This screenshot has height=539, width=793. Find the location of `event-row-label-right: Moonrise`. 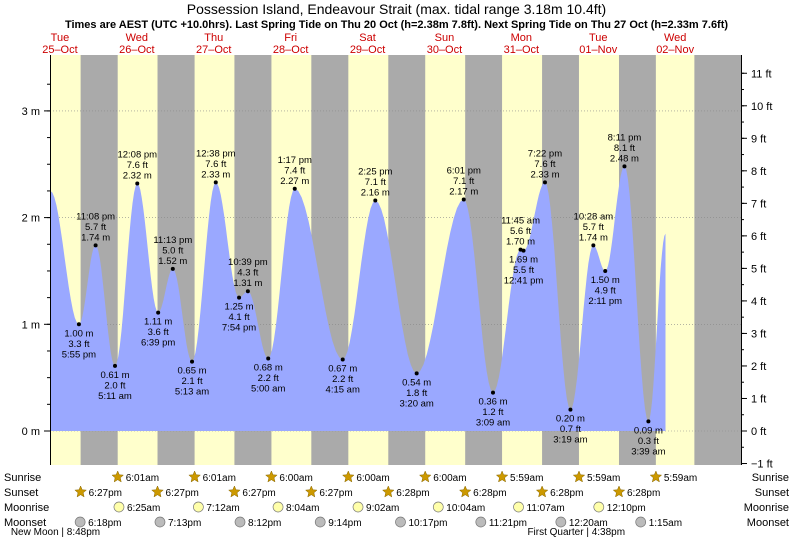

event-row-label-right: Moonrise is located at coordinates (766, 508).